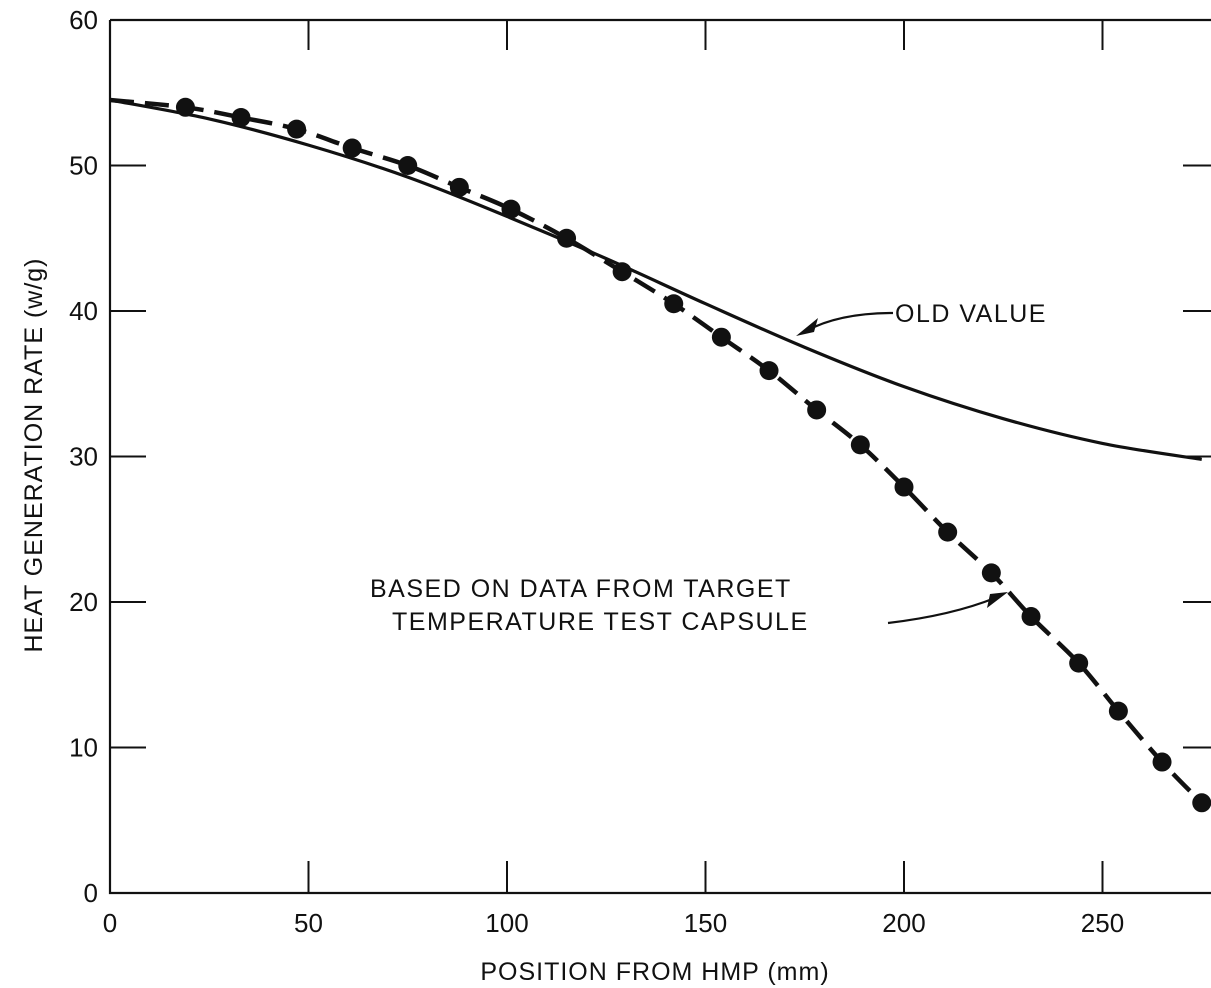 The width and height of the screenshot is (1211, 988). I want to click on x-tick-label: 100, so click(506, 923).